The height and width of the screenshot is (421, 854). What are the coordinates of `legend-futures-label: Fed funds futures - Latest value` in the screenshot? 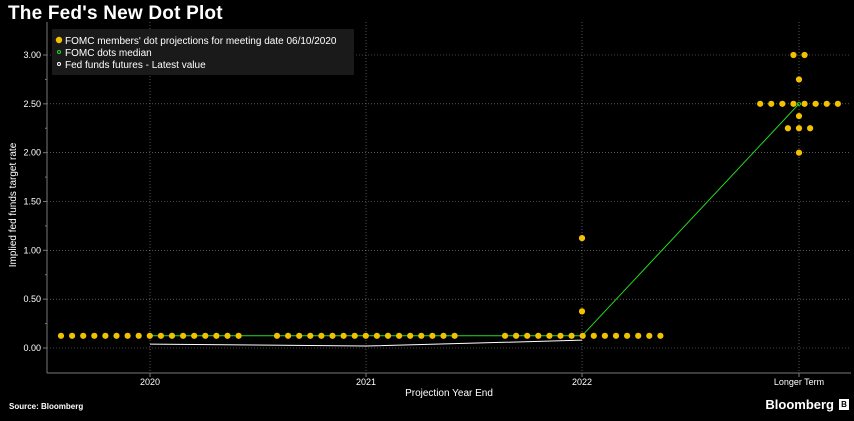 It's located at (135, 65).